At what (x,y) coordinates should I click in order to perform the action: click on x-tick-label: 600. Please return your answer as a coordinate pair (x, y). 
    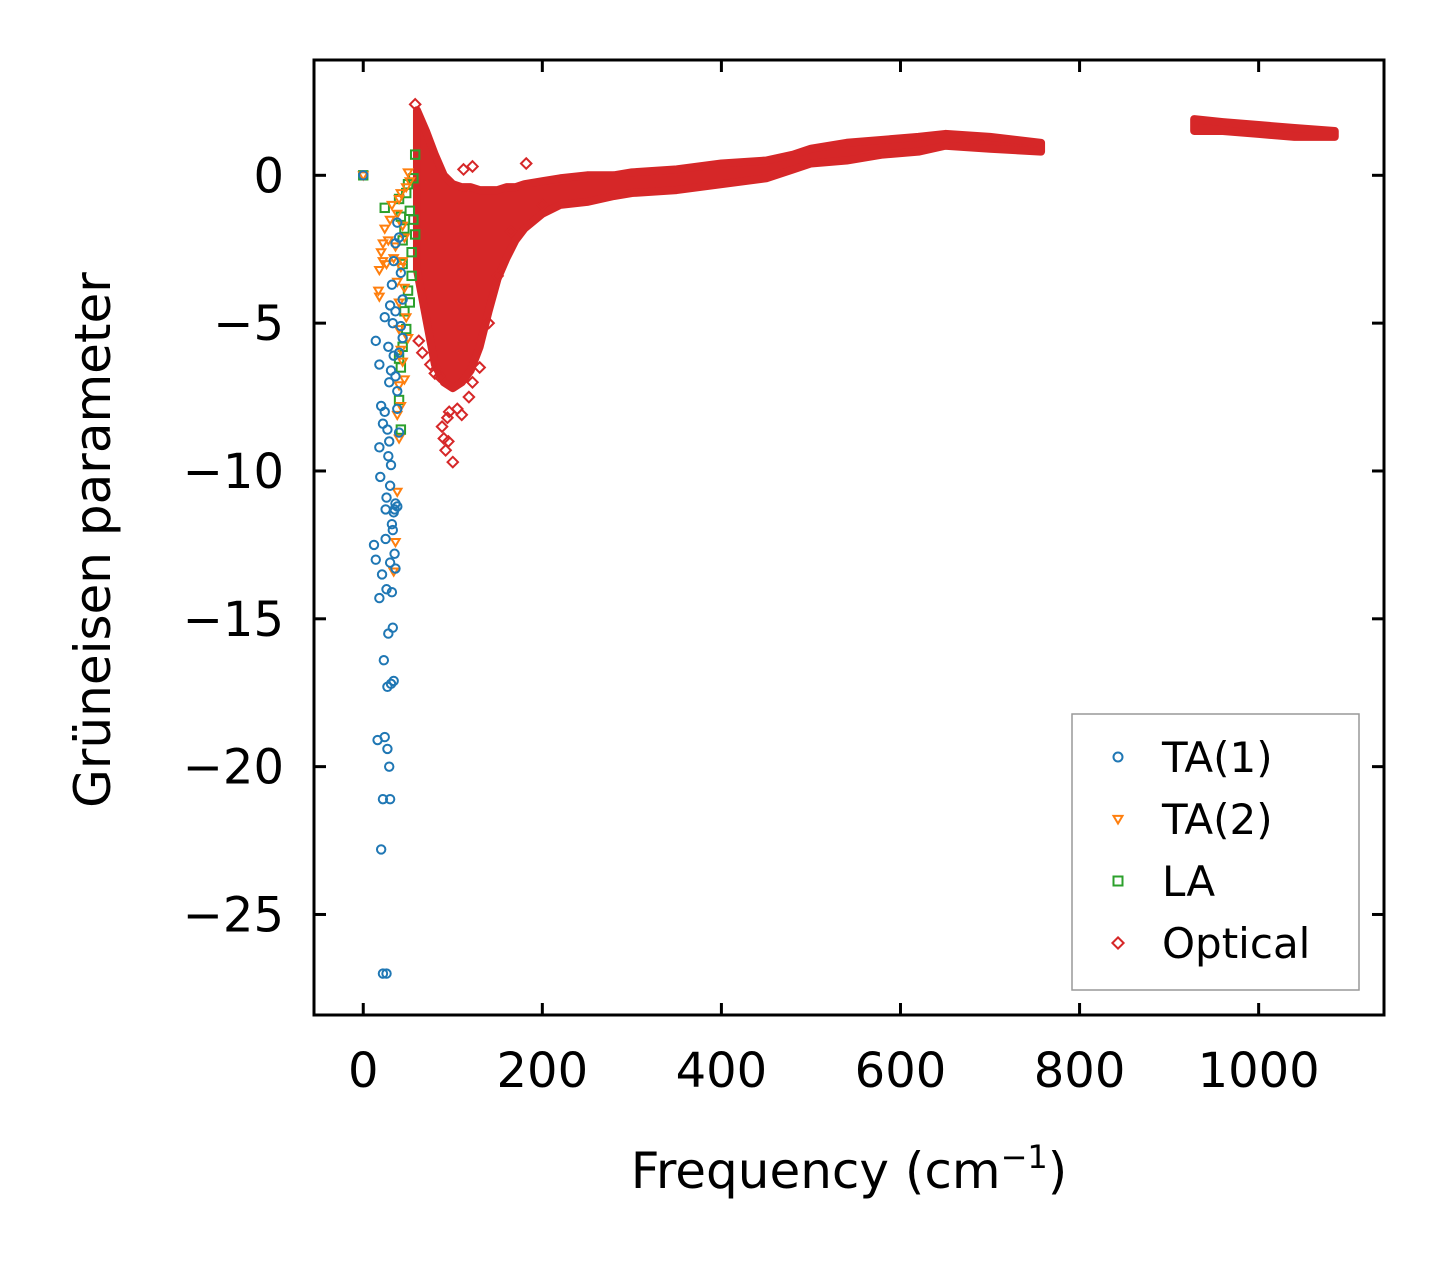
    Looking at the image, I should click on (901, 1071).